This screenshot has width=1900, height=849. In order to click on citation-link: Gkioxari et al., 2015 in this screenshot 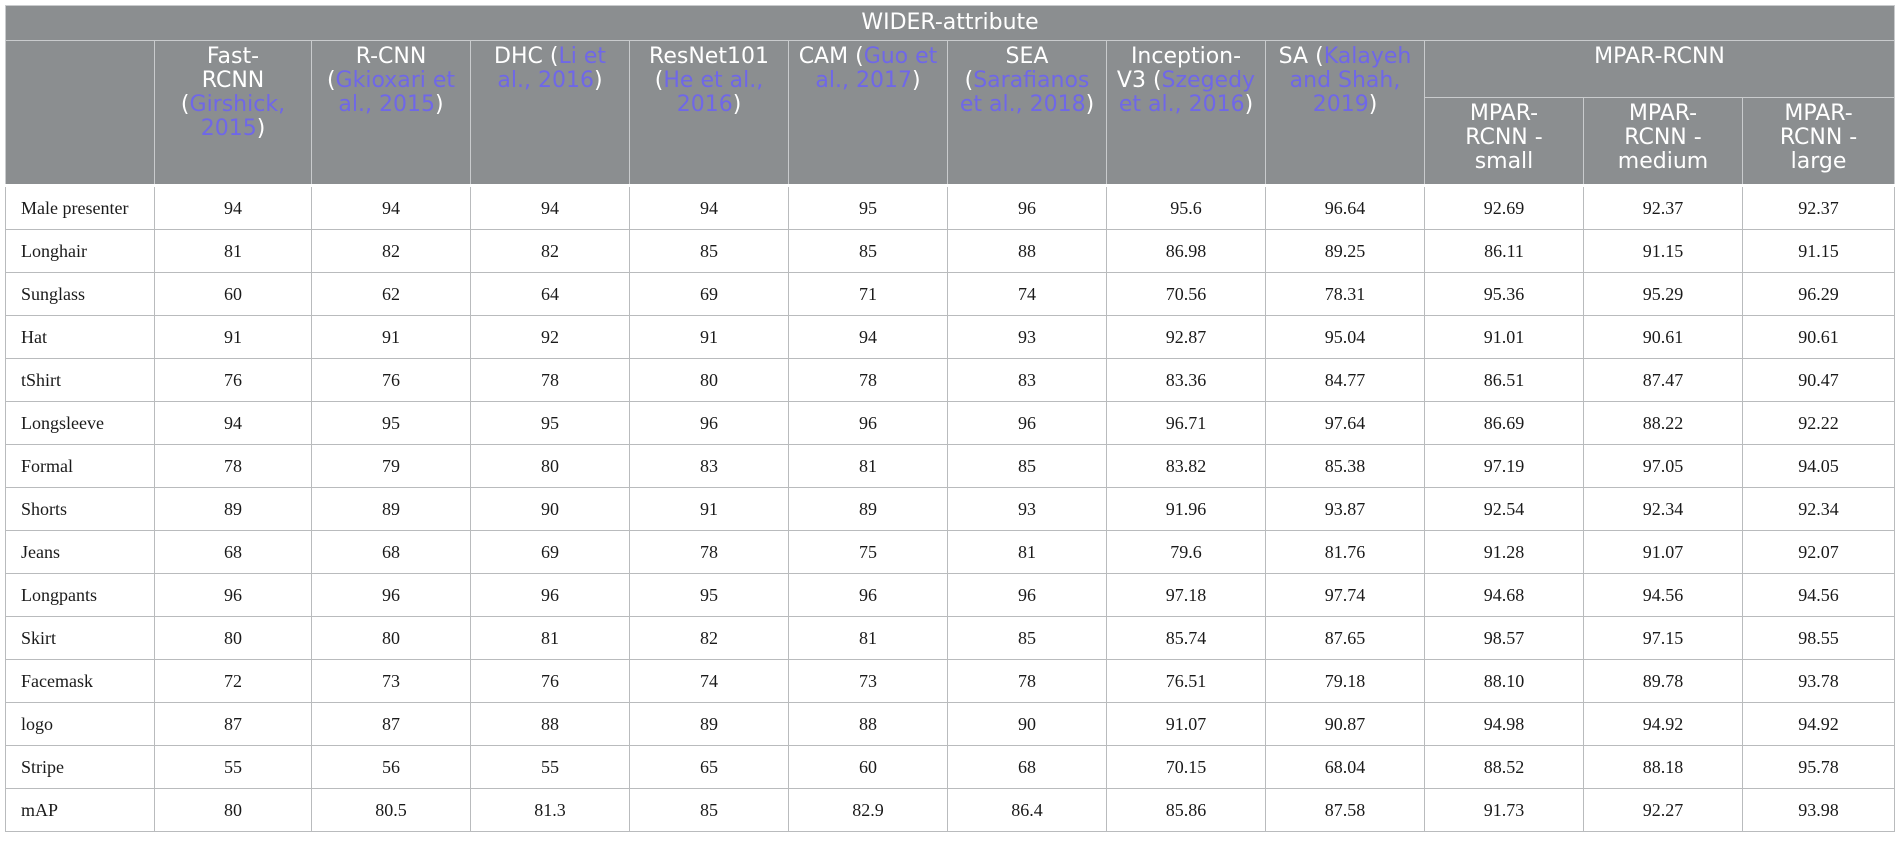, I will do `click(395, 92)`.